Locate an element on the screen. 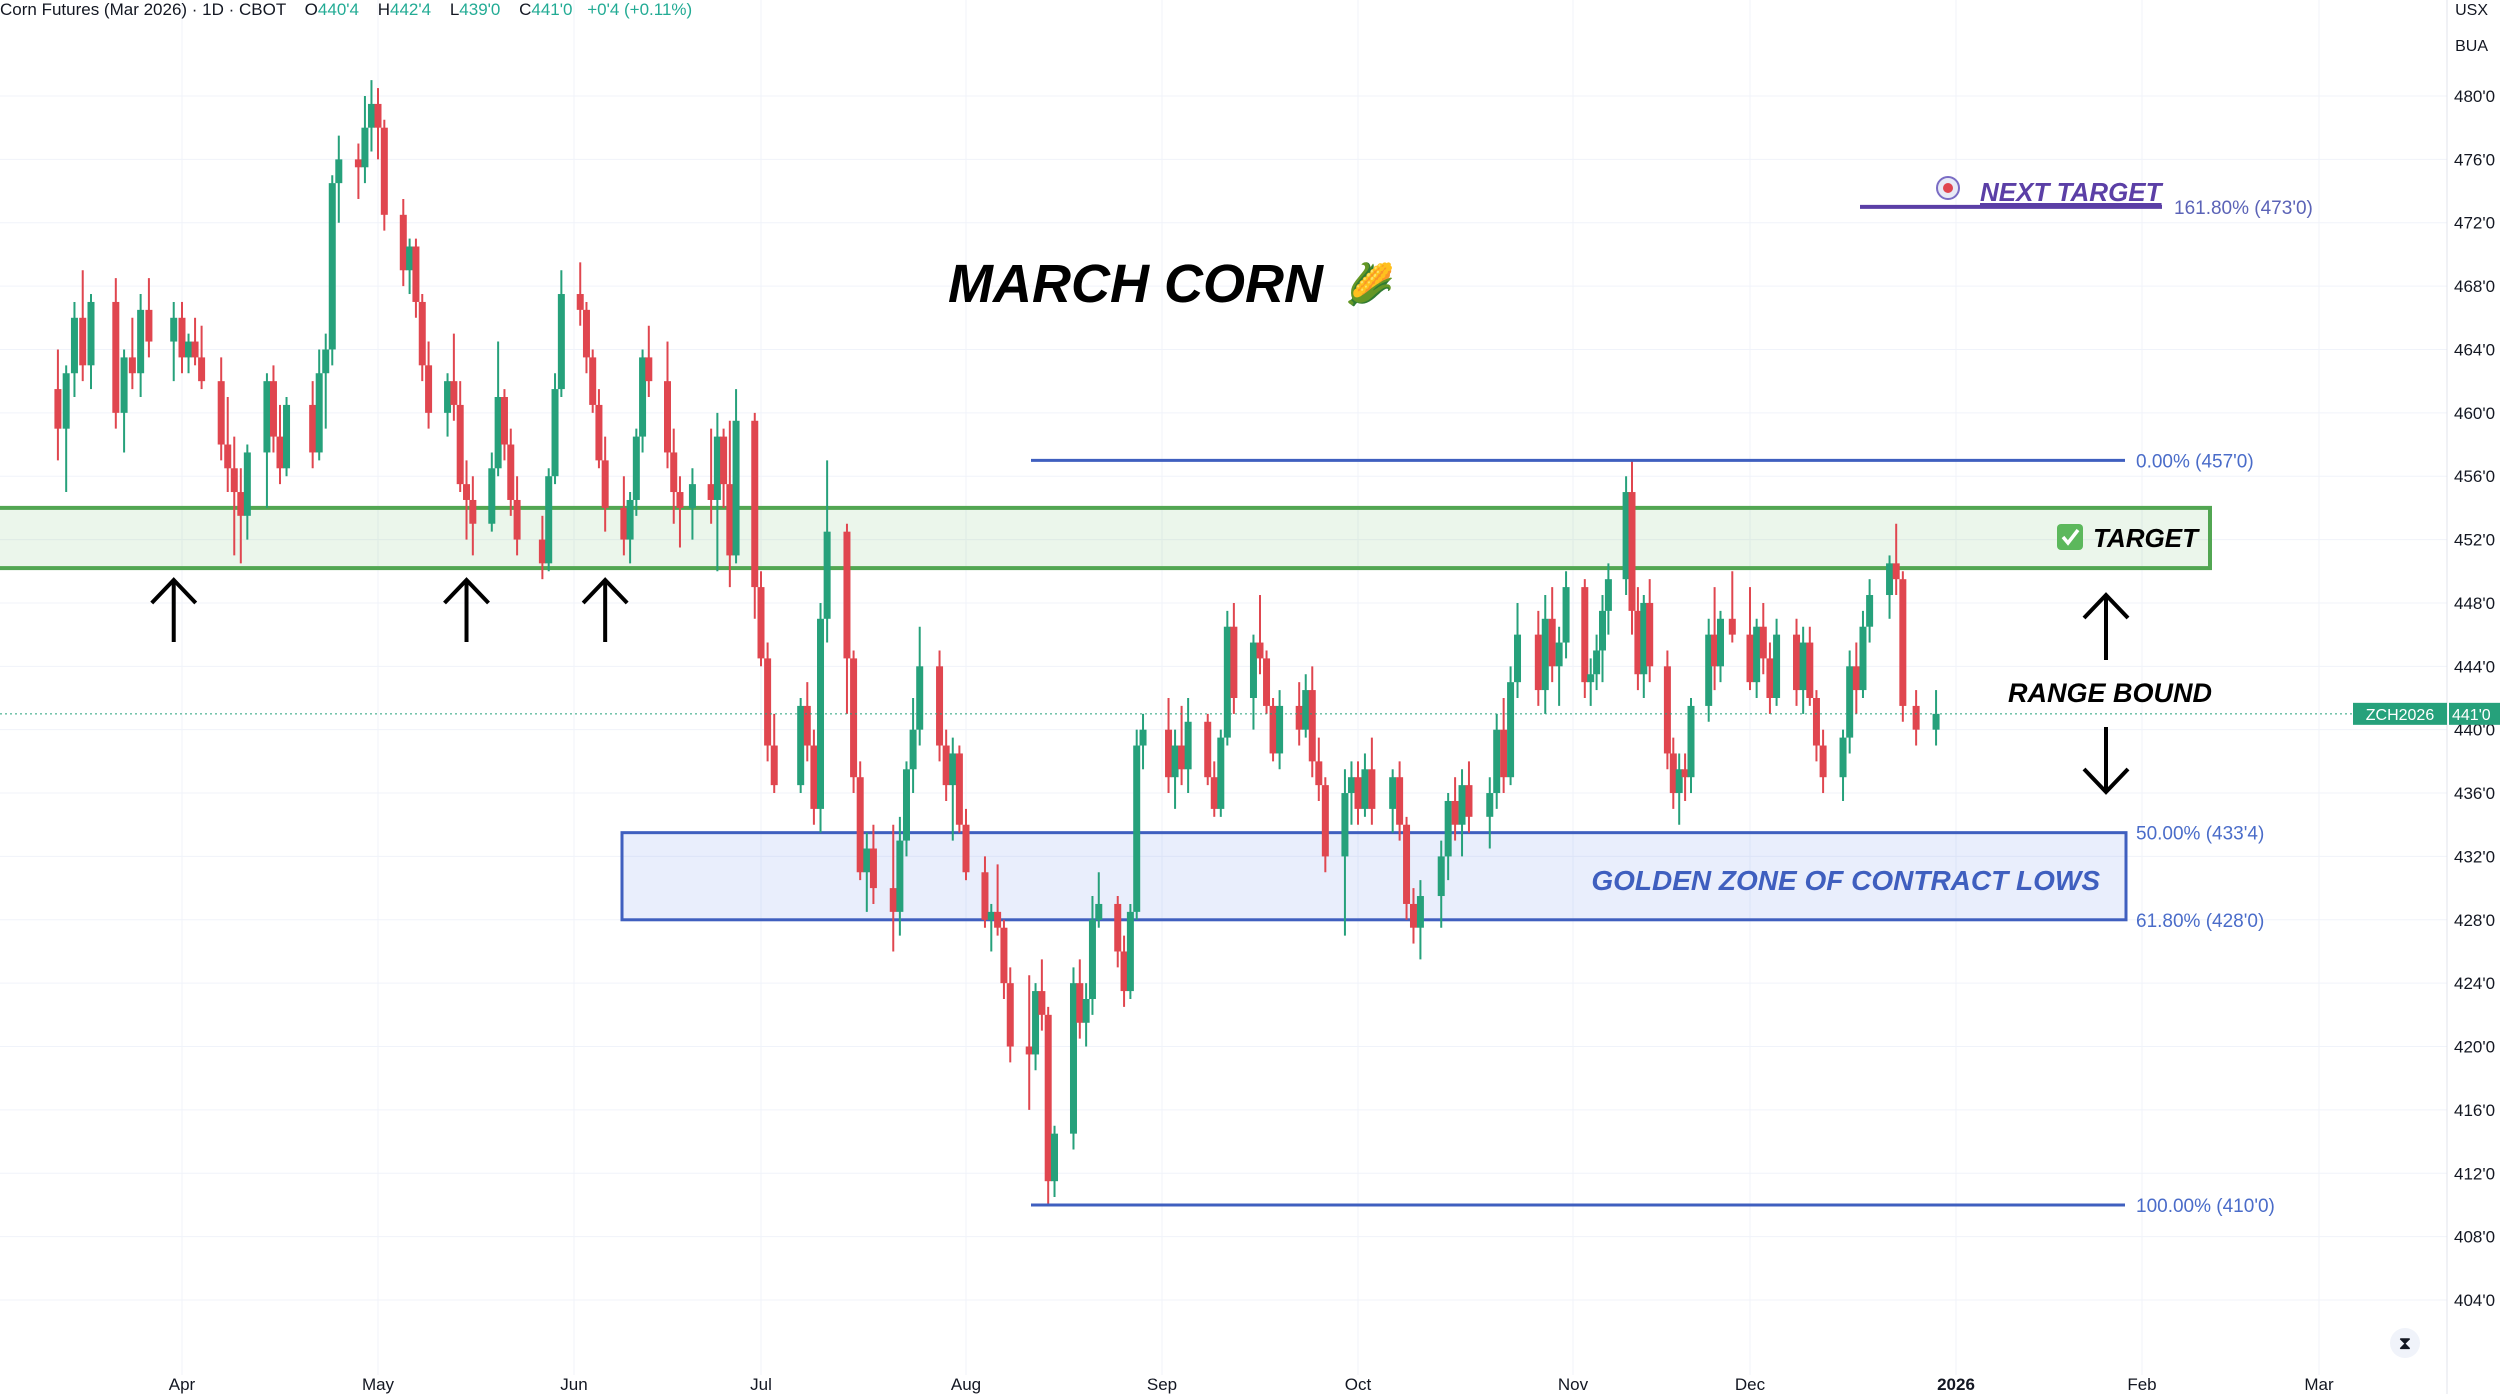  price-tag-symbol-bg is located at coordinates (2400, 713).